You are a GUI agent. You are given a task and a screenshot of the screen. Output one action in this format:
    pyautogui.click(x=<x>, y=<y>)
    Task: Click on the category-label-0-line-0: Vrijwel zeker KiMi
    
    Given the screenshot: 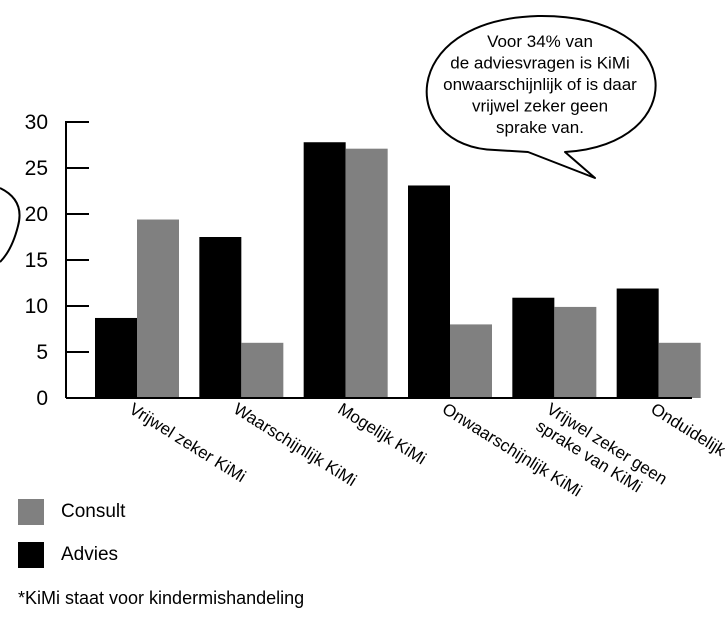 What is the action you would take?
    pyautogui.click(x=187, y=442)
    